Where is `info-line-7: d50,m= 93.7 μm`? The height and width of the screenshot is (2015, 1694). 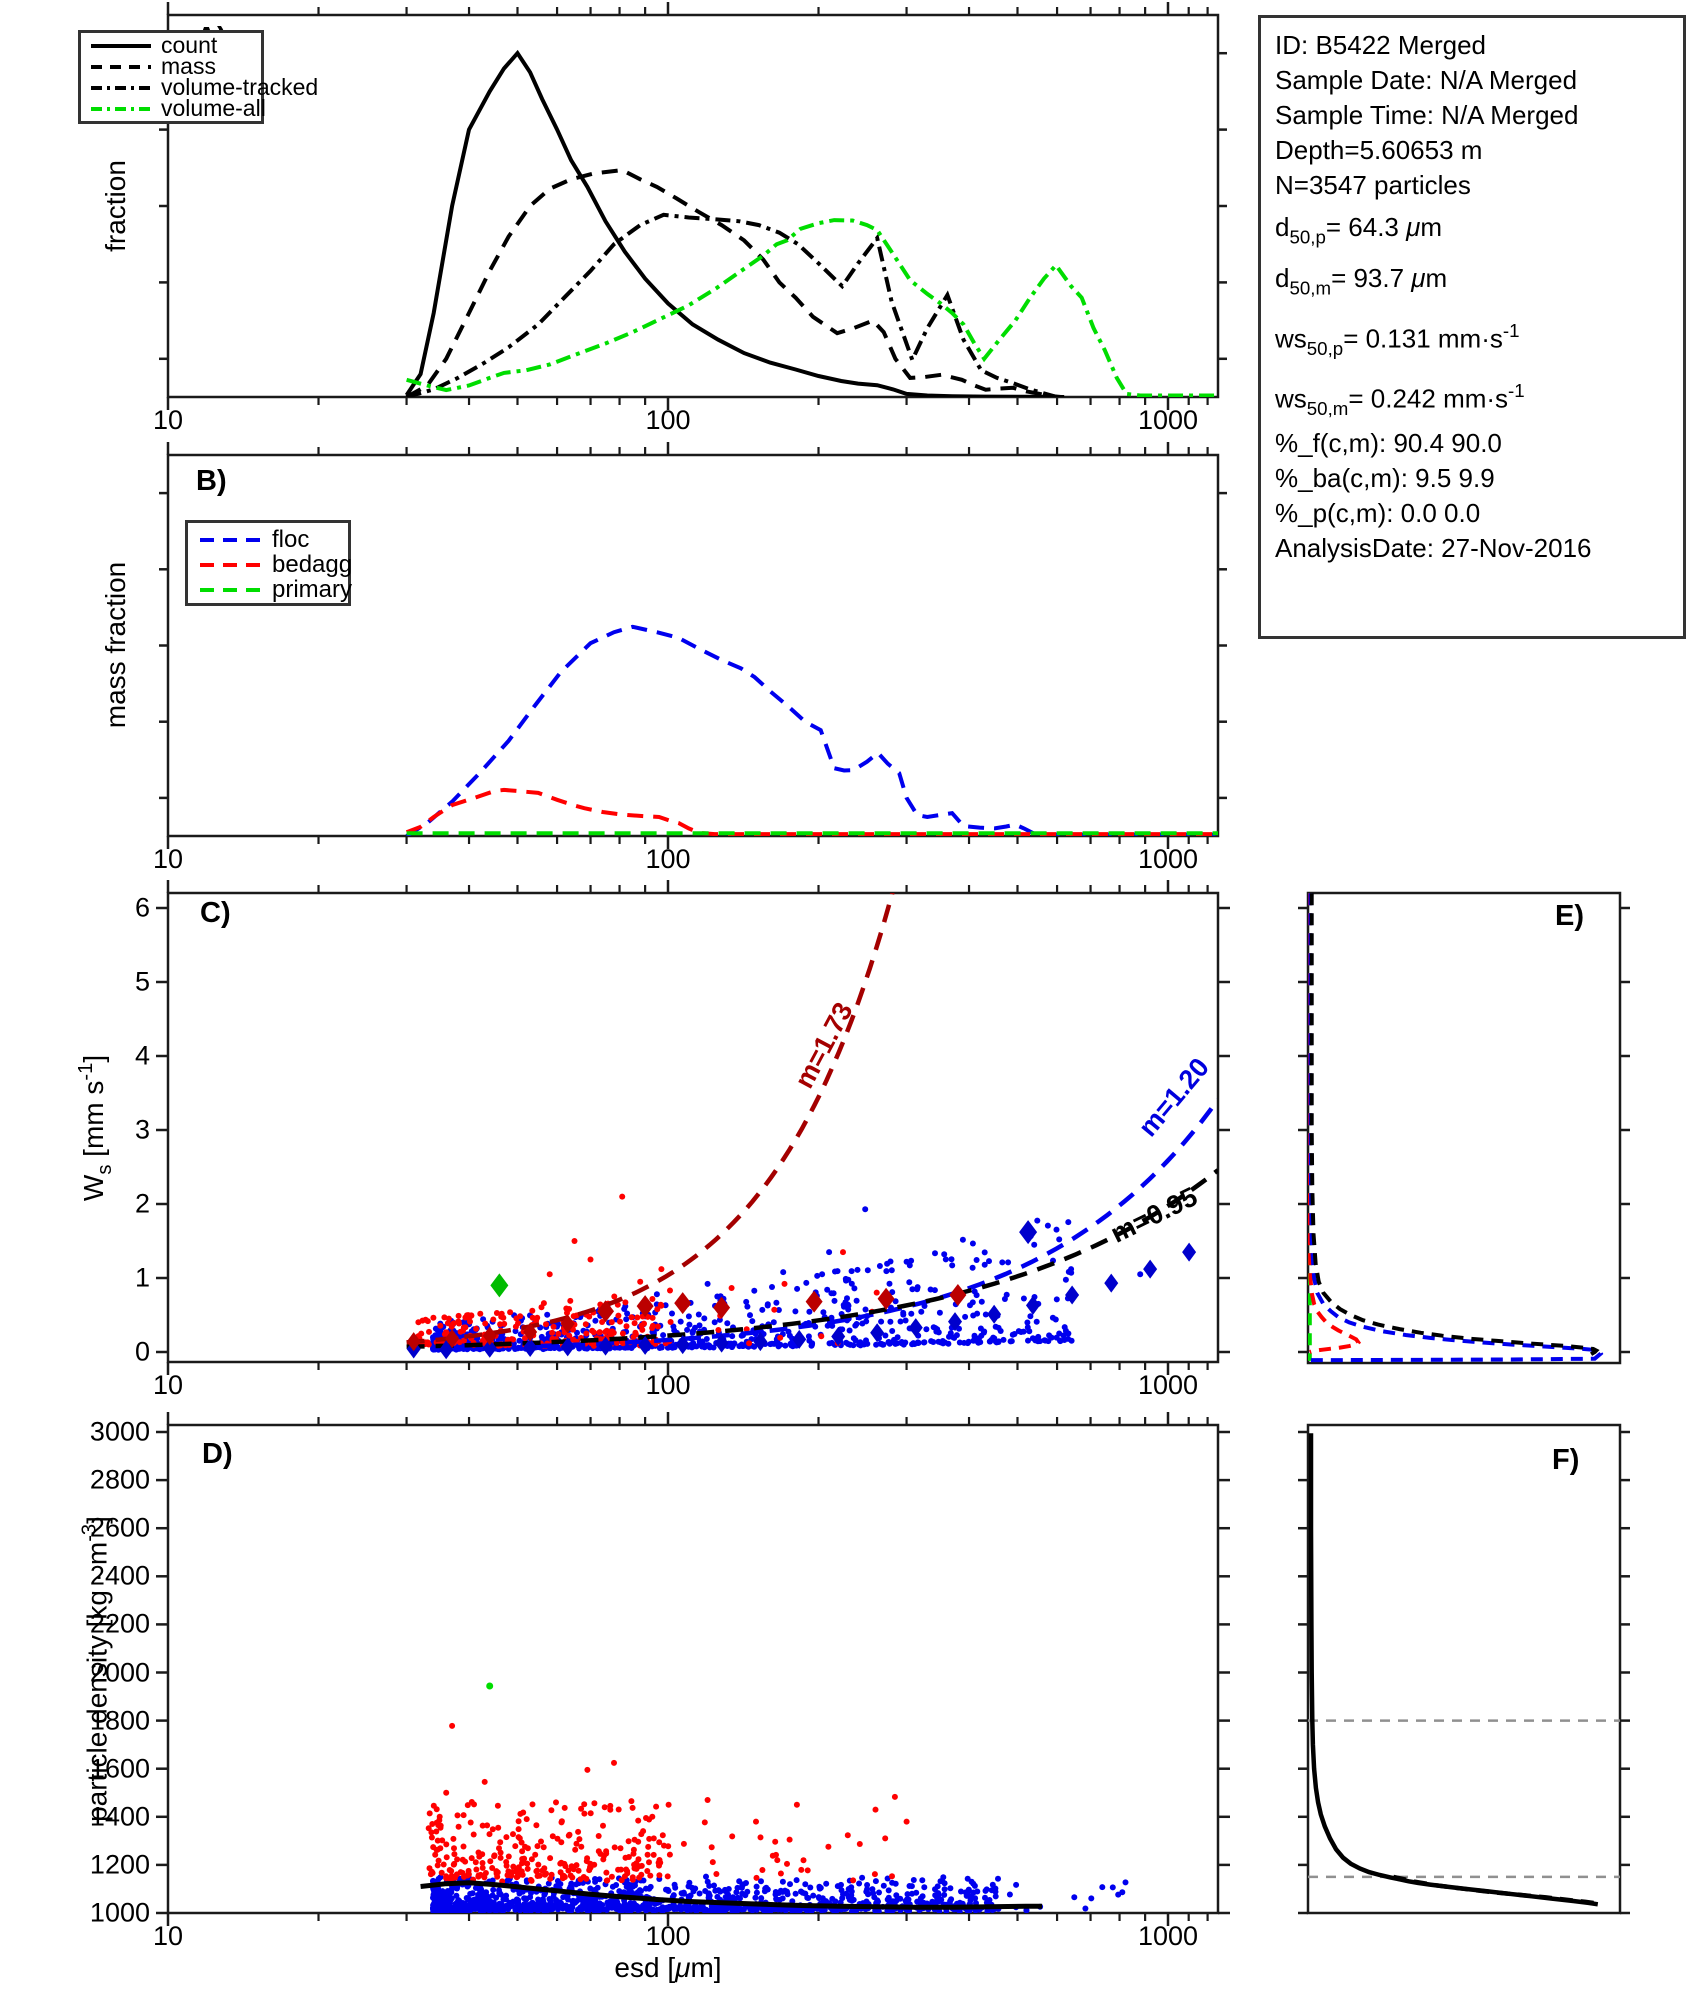 info-line-7: d50,m= 93.7 μm is located at coordinates (1361, 281).